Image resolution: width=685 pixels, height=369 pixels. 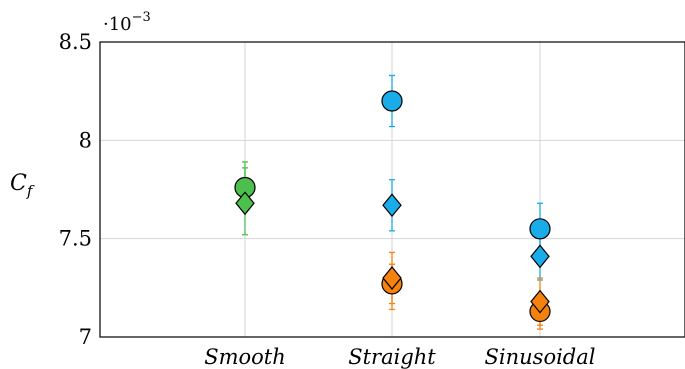 I want to click on x-category-label-smooth: Smooth, so click(x=245, y=357).